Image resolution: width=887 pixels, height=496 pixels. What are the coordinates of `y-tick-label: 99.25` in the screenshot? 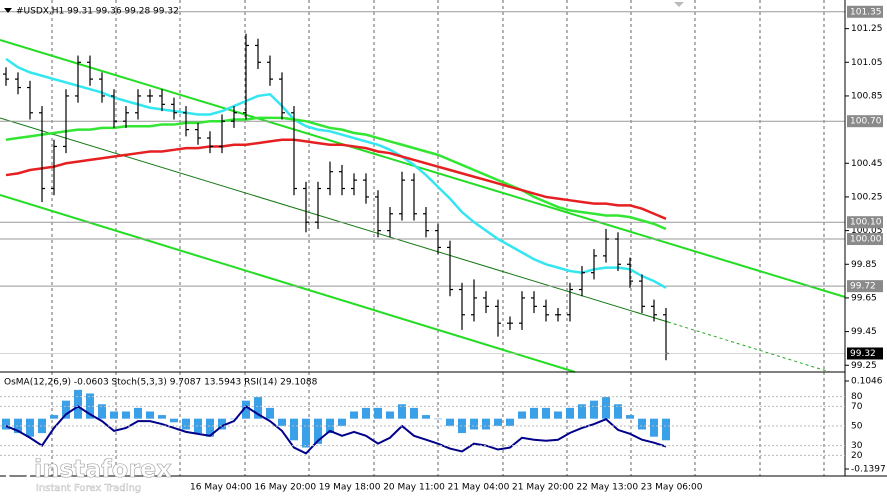 It's located at (864, 366).